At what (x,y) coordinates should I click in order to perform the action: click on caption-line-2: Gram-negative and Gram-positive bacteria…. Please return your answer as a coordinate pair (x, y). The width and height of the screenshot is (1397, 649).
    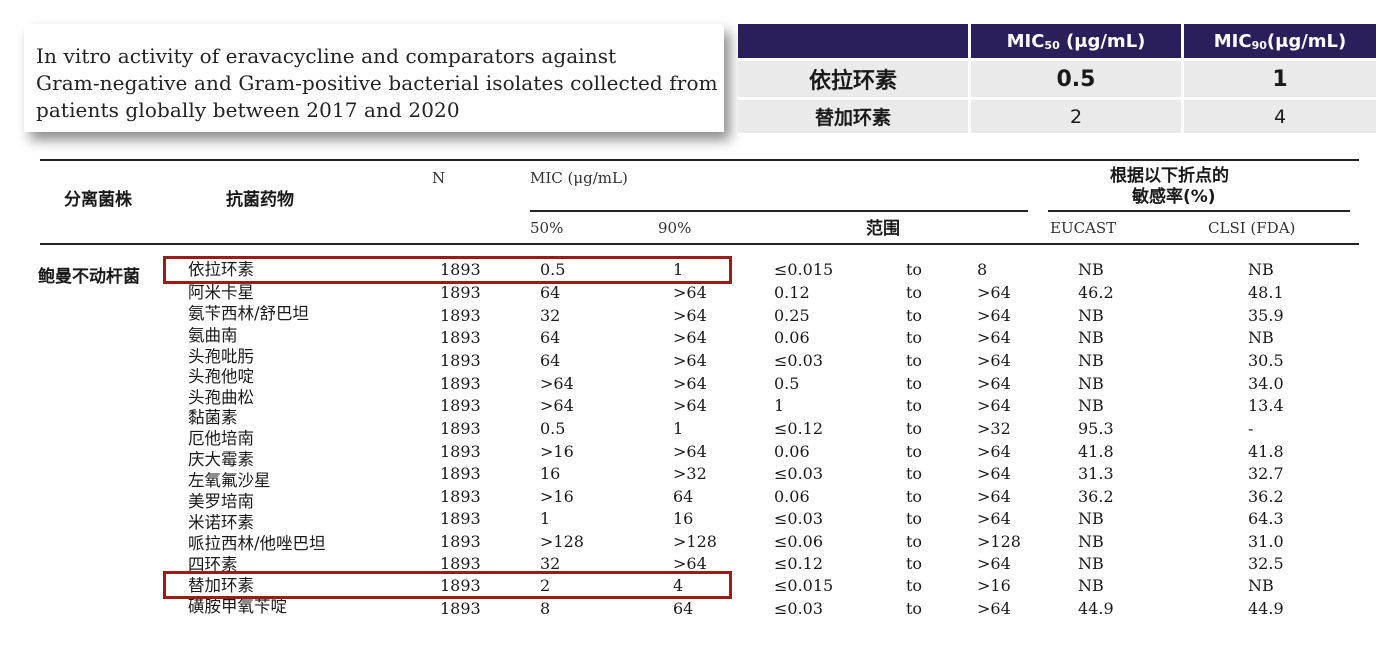
    Looking at the image, I should click on (377, 83).